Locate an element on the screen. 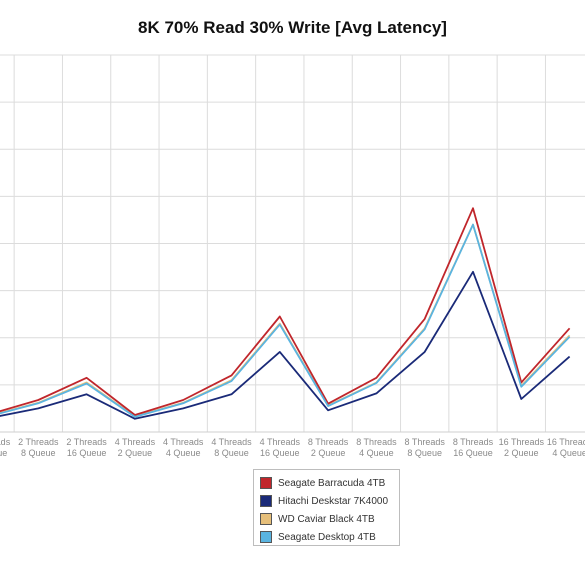 The width and height of the screenshot is (585, 564). x-tick-label: 4 Threads 4 Queue is located at coordinates (183, 447).